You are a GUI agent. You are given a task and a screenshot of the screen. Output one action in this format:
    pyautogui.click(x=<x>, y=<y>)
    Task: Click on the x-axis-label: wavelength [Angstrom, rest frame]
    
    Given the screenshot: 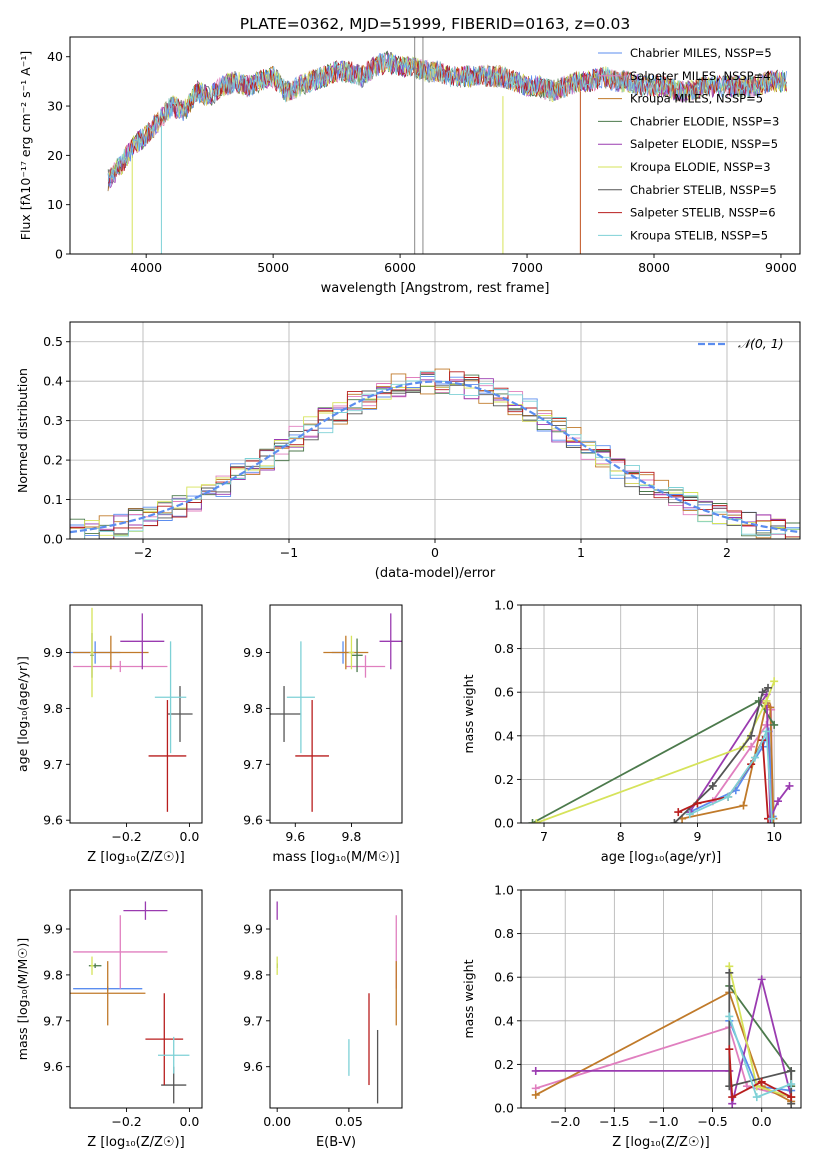 What is the action you would take?
    pyautogui.click(x=435, y=288)
    